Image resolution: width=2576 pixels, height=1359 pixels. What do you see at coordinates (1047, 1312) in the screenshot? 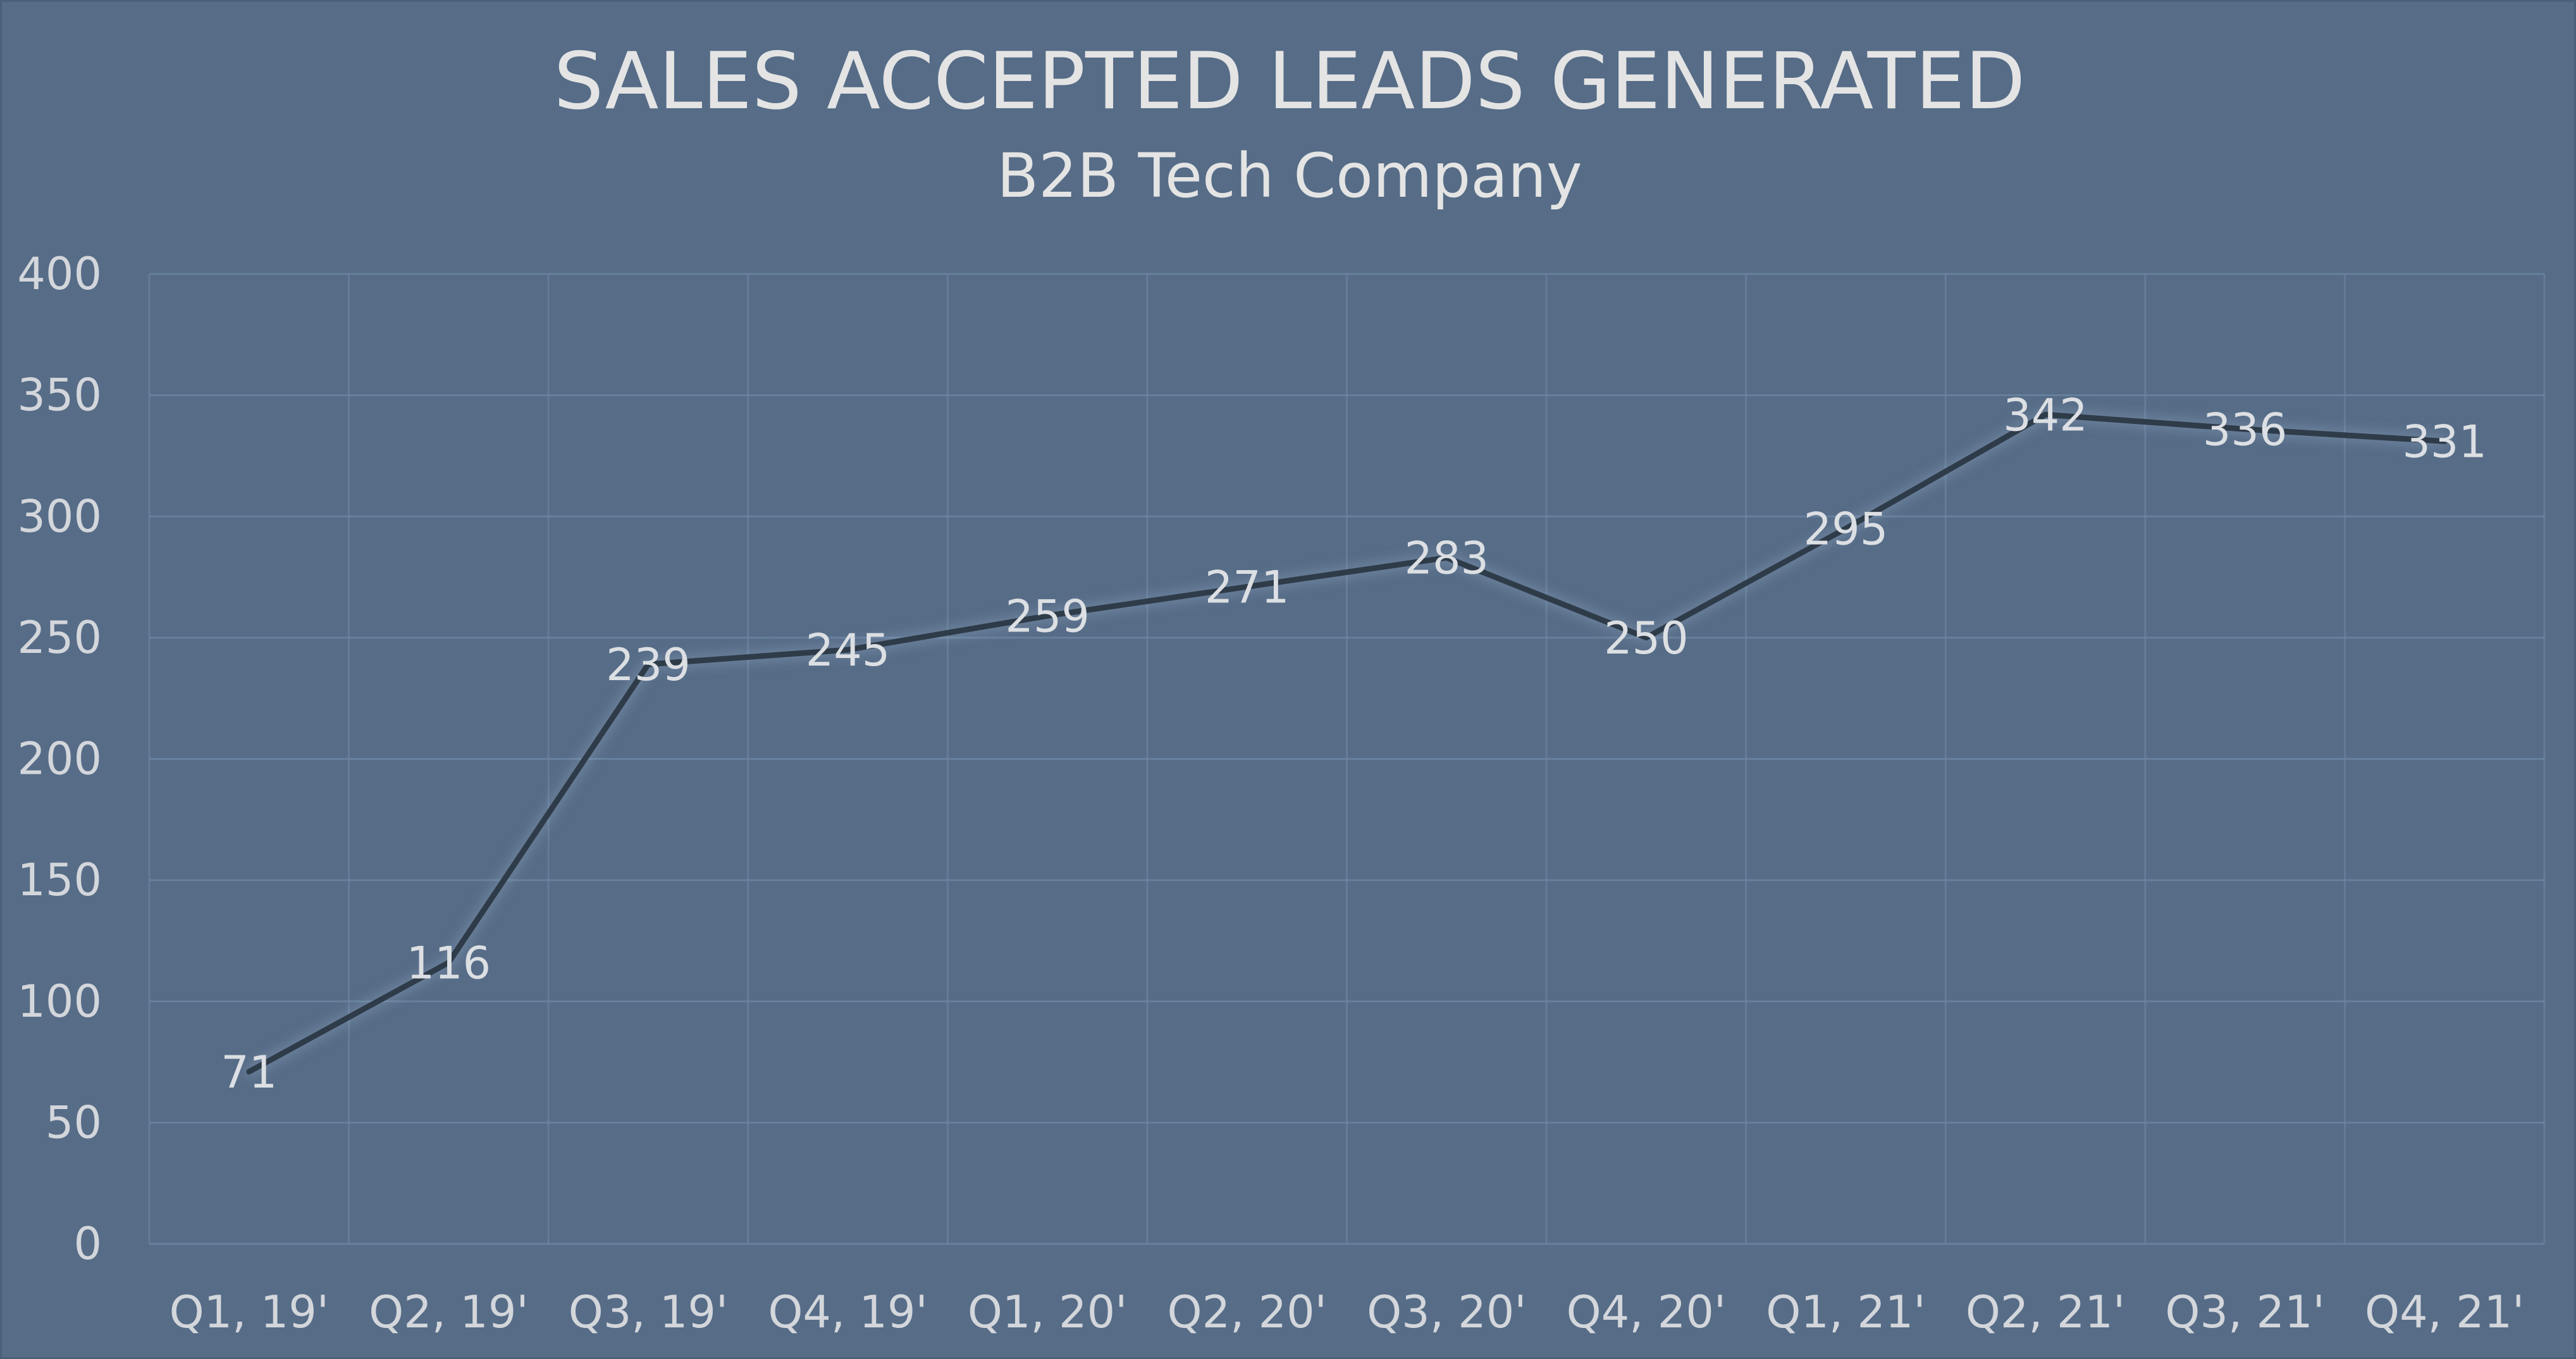
I see `x-tick-label: Q1, 20'` at bounding box center [1047, 1312].